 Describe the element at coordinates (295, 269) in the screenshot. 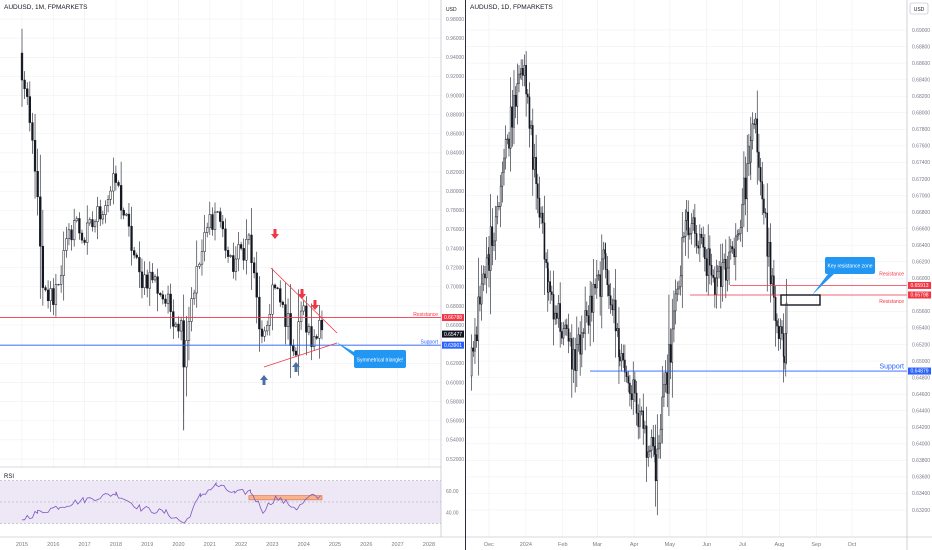

I see `left-resistance-arrows` at that location.